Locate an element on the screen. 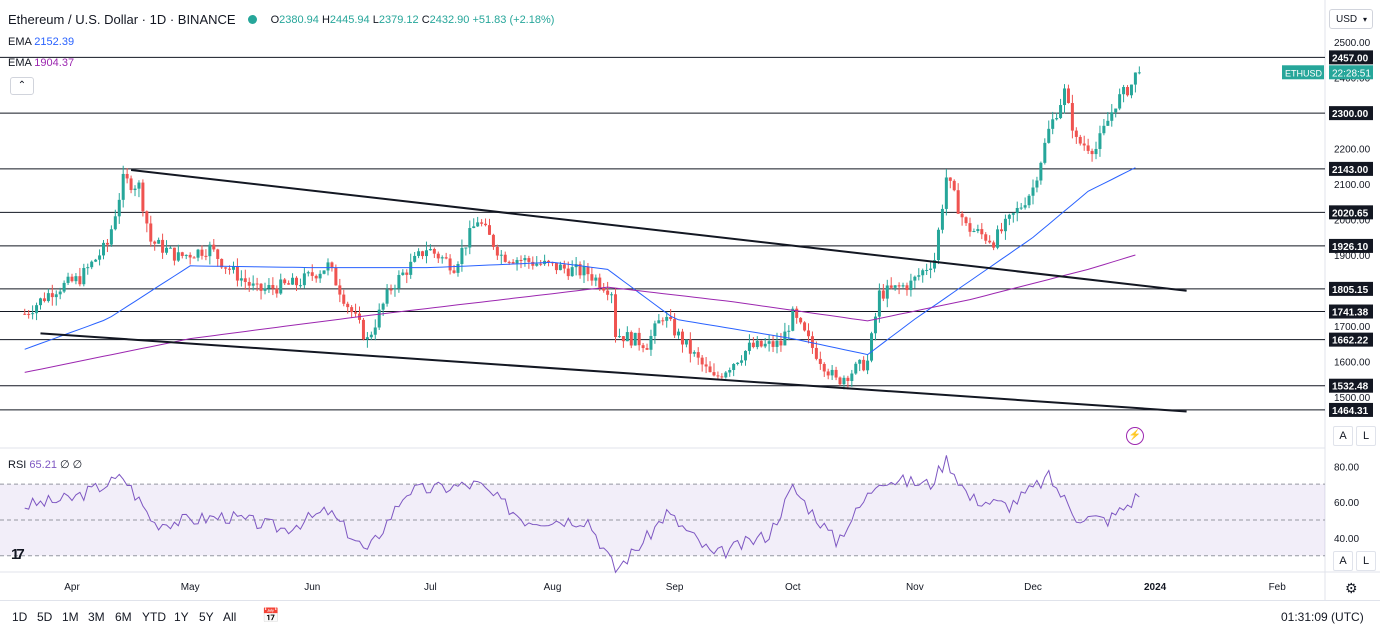 Image resolution: width=1380 pixels, height=631 pixels. lightning-icon: ⚡ is located at coordinates (1135, 436).